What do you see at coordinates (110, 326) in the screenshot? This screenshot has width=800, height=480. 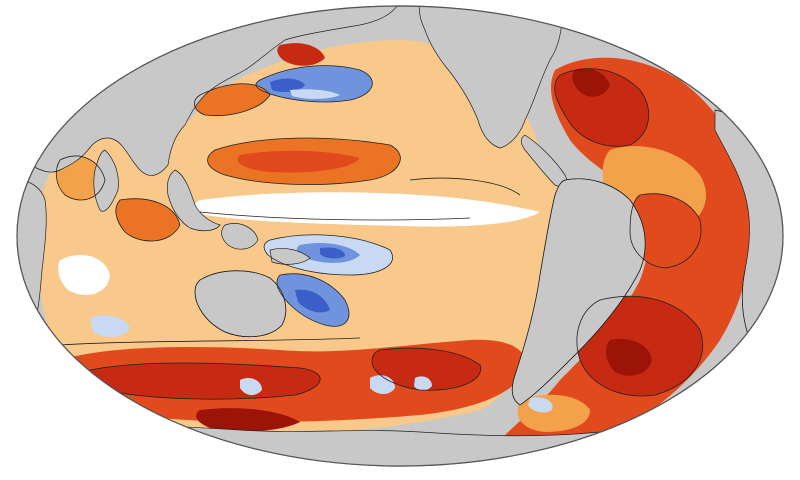 I see `indian-ocean-cool` at bounding box center [110, 326].